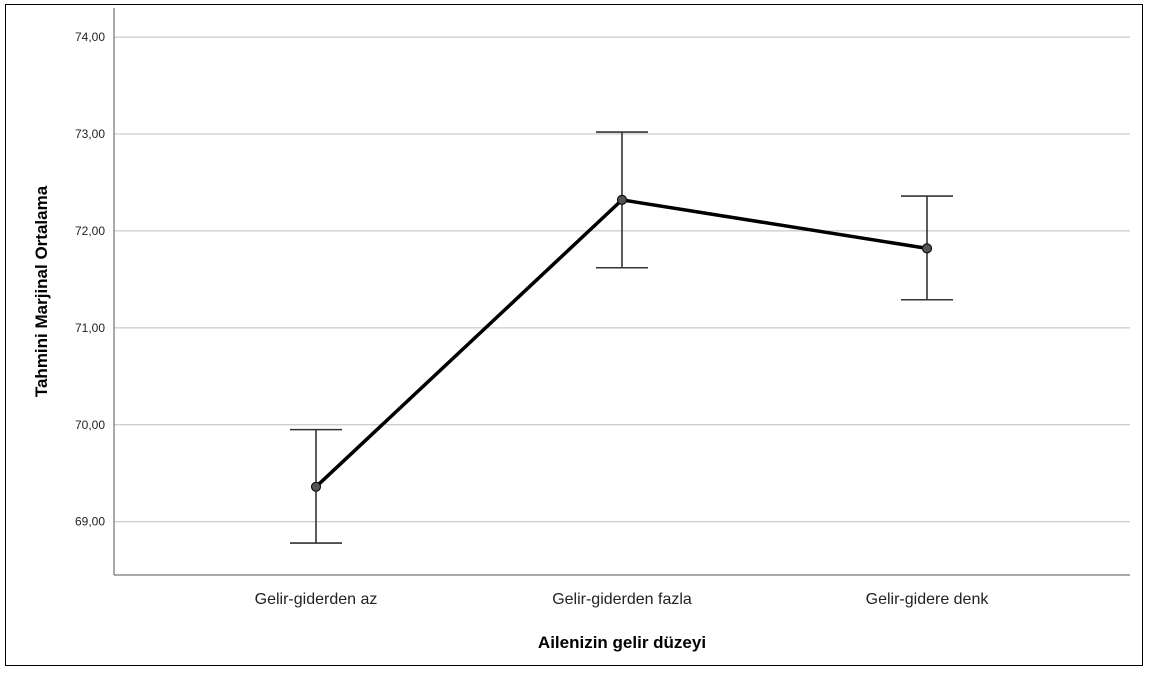 The image size is (1150, 675). What do you see at coordinates (316, 599) in the screenshot?
I see `x-category-label: Gelir-giderden az` at bounding box center [316, 599].